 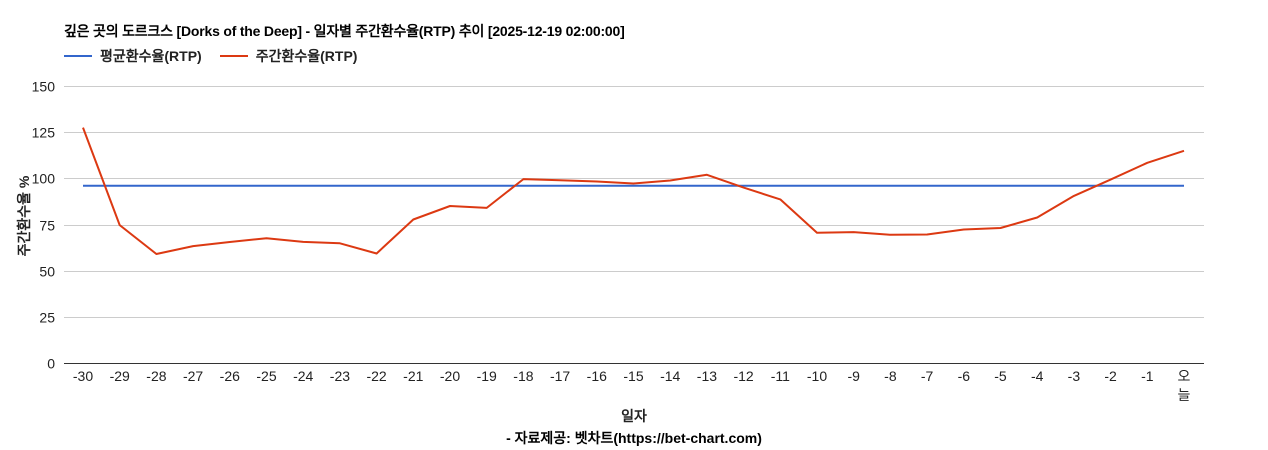 I want to click on x-tick-label: -30, so click(x=83, y=376).